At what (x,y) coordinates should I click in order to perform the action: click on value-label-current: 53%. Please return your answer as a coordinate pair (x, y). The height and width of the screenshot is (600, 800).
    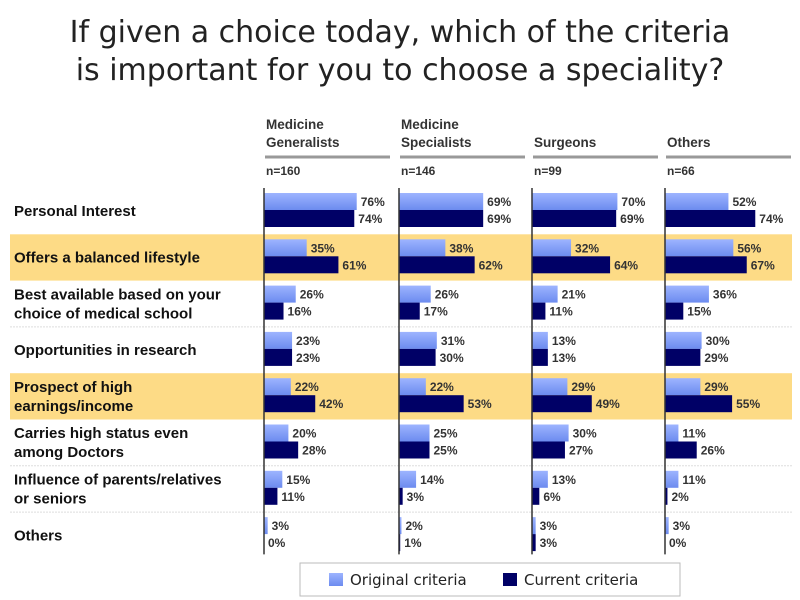
    Looking at the image, I should click on (480, 404).